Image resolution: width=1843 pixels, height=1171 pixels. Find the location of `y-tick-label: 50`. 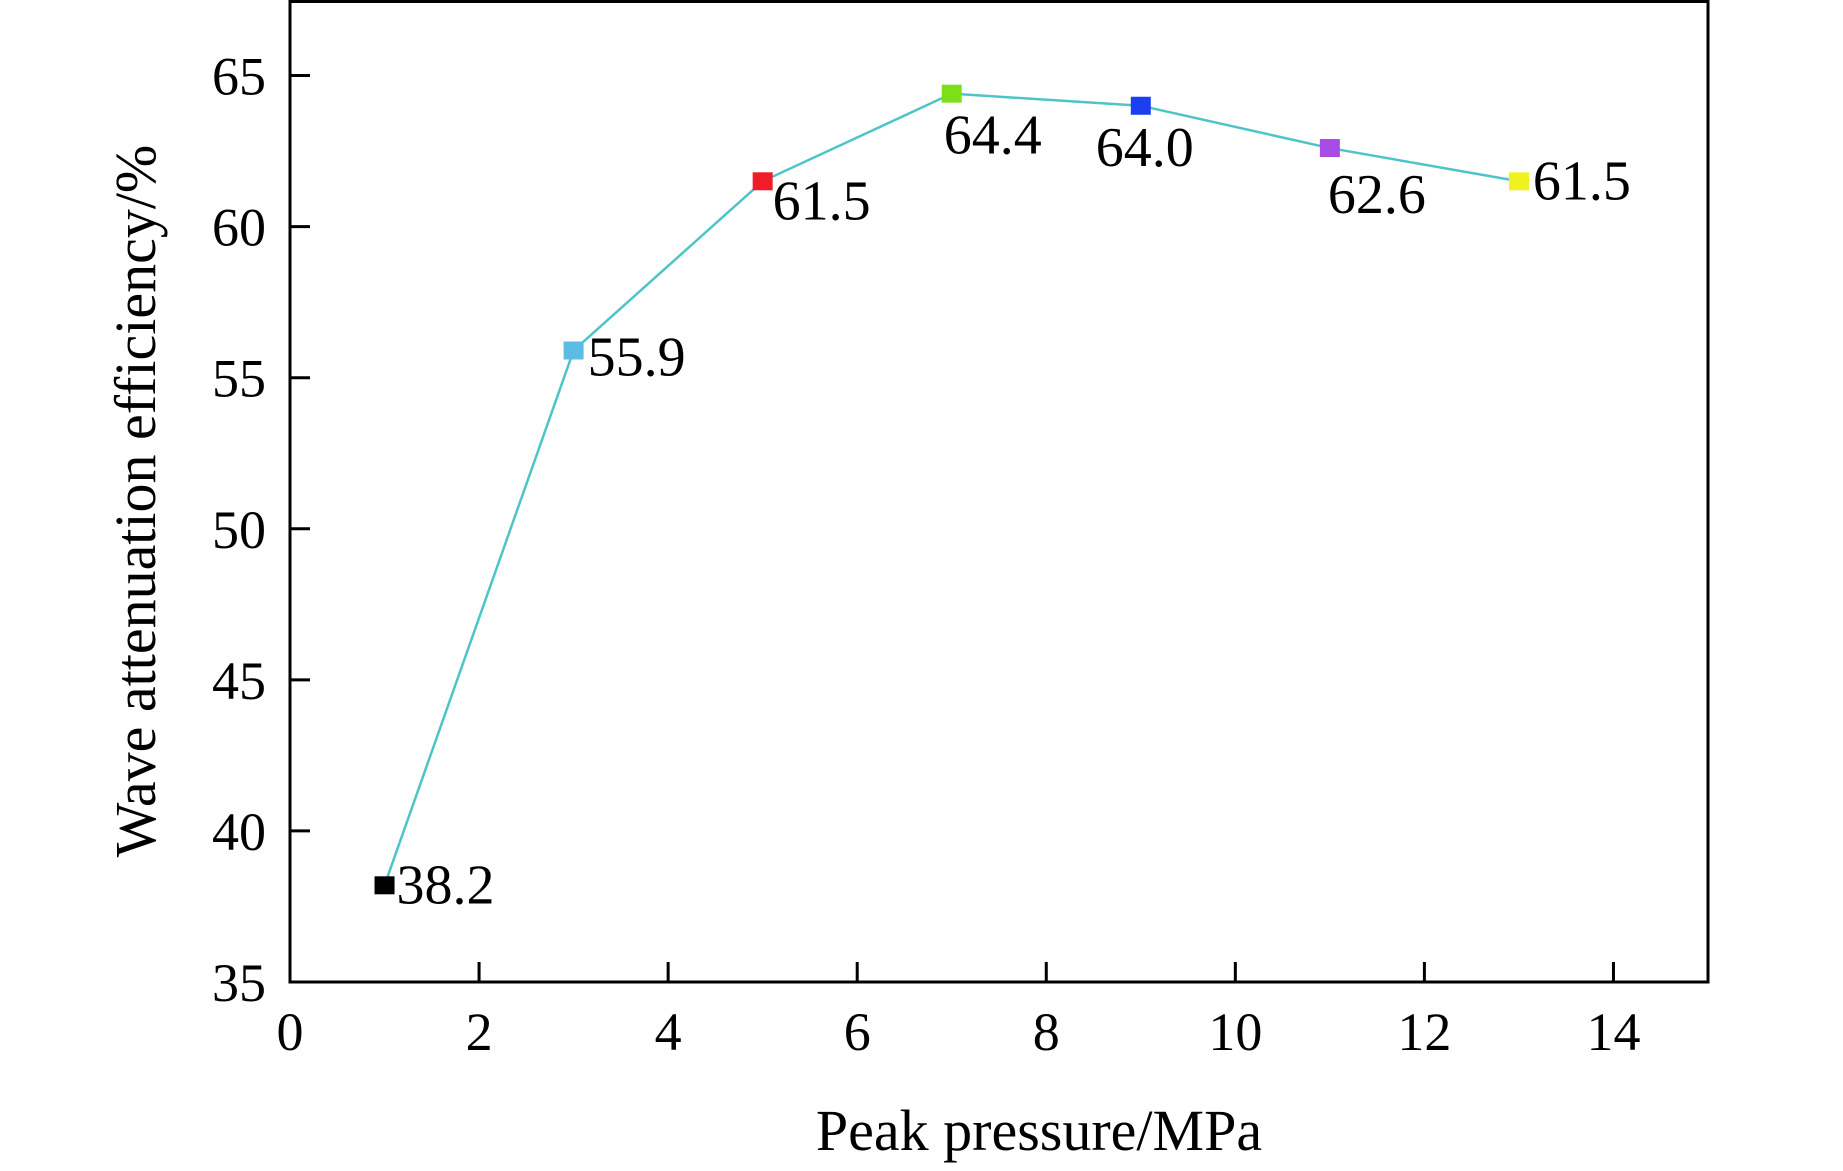

y-tick-label: 50 is located at coordinates (239, 530).